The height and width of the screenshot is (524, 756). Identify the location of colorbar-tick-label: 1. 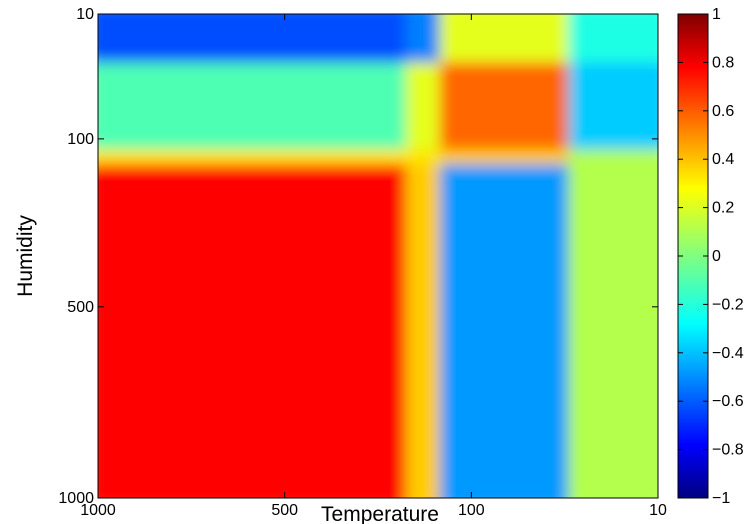
(716, 14).